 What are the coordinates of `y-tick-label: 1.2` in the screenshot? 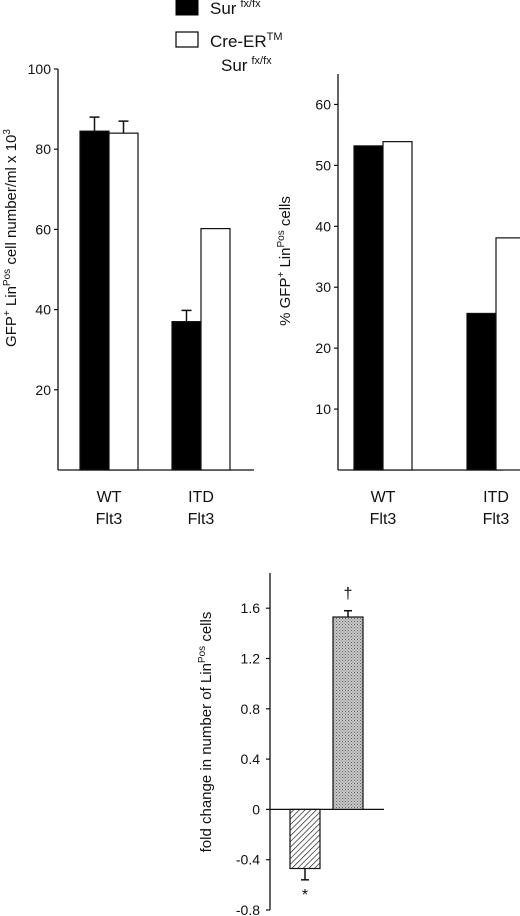 It's located at (251, 659).